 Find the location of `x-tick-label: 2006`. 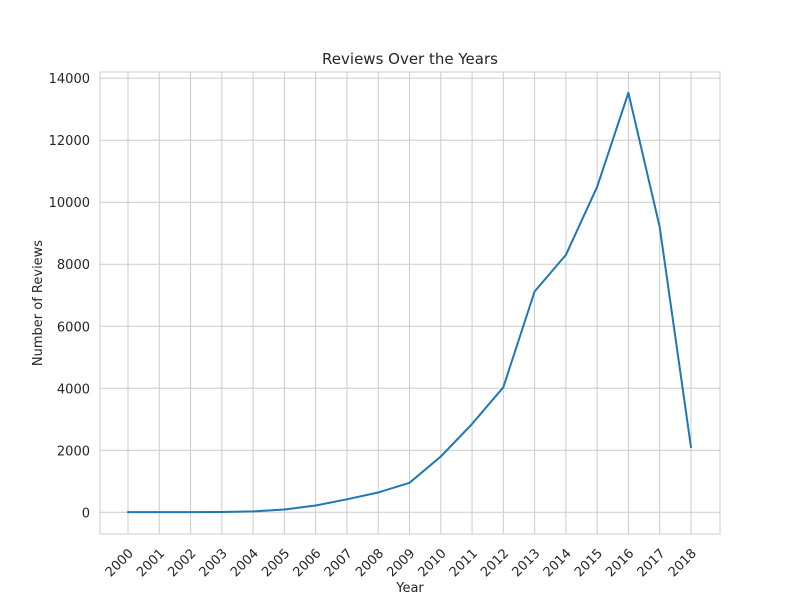

x-tick-label: 2006 is located at coordinates (307, 563).